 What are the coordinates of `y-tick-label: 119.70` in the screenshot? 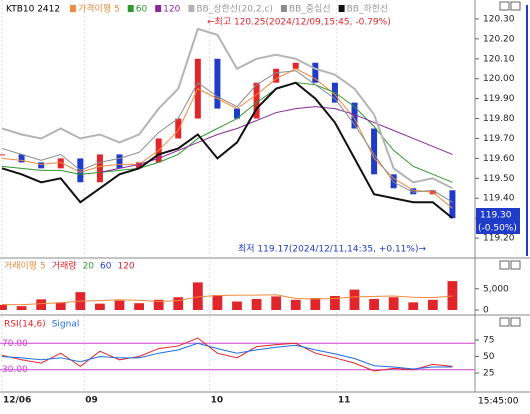 It's located at (499, 139).